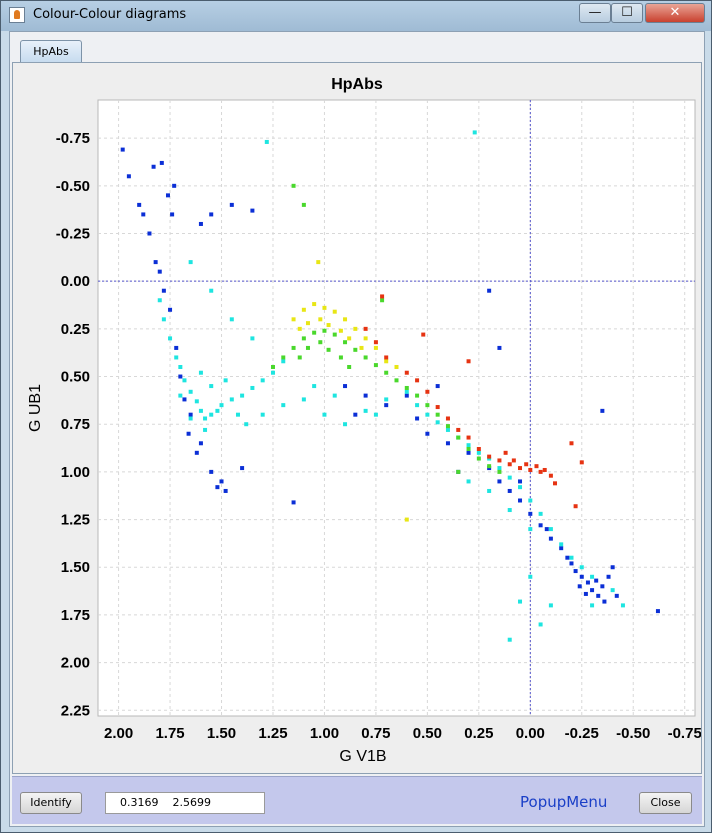  I want to click on popup-menu-link: PopupMenu, so click(564, 802).